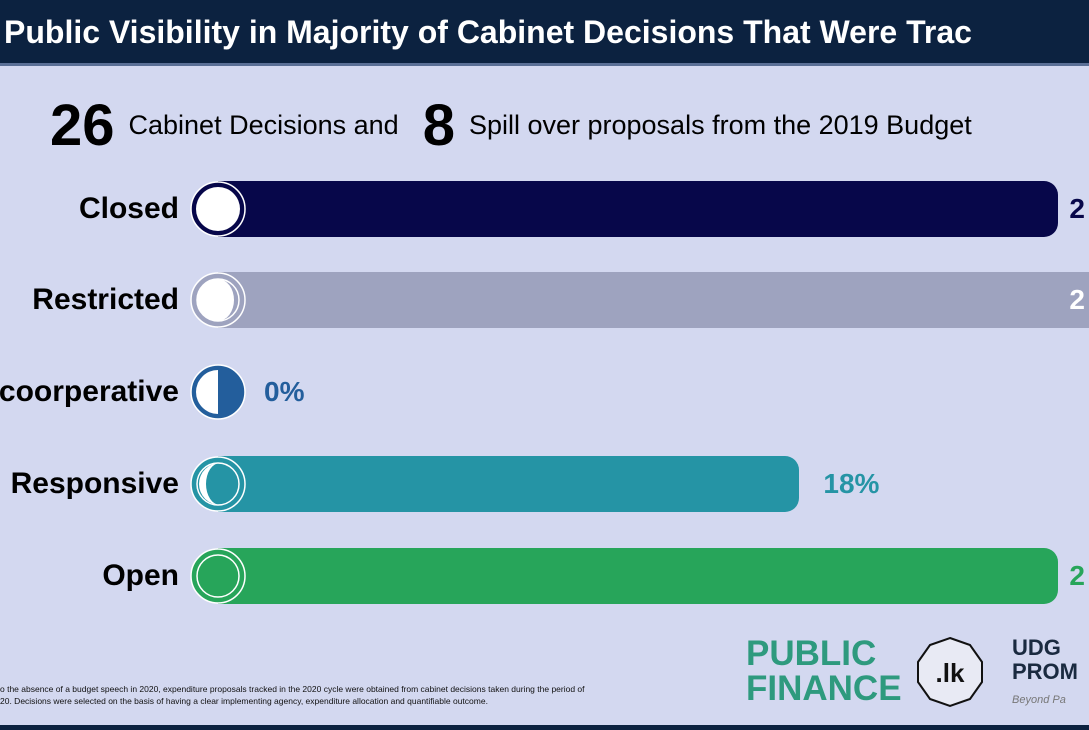 The width and height of the screenshot is (1089, 730). I want to click on bottom-bar, so click(544, 727).